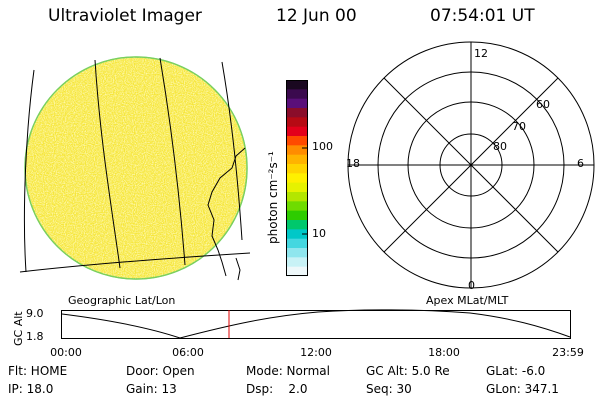 This screenshot has width=600, height=400. Describe the element at coordinates (322, 146) in the screenshot. I see `colorbar-tick-100: 100` at that location.